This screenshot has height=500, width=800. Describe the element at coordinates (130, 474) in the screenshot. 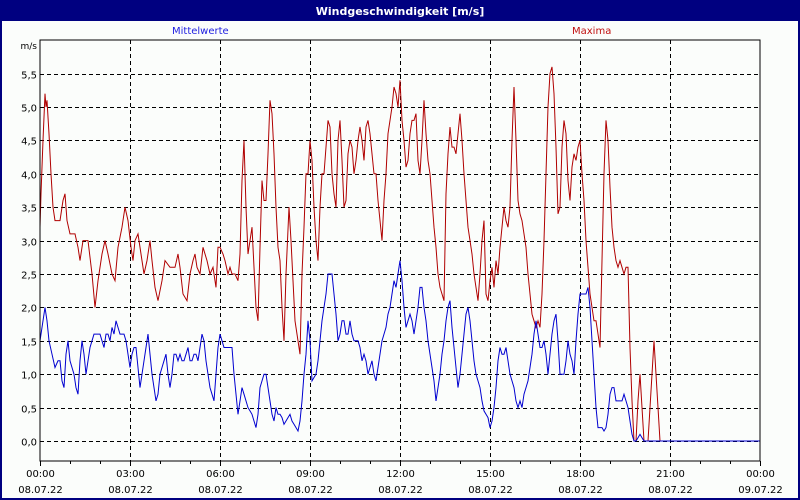

I see `x-tick-time: 03:00` at that location.